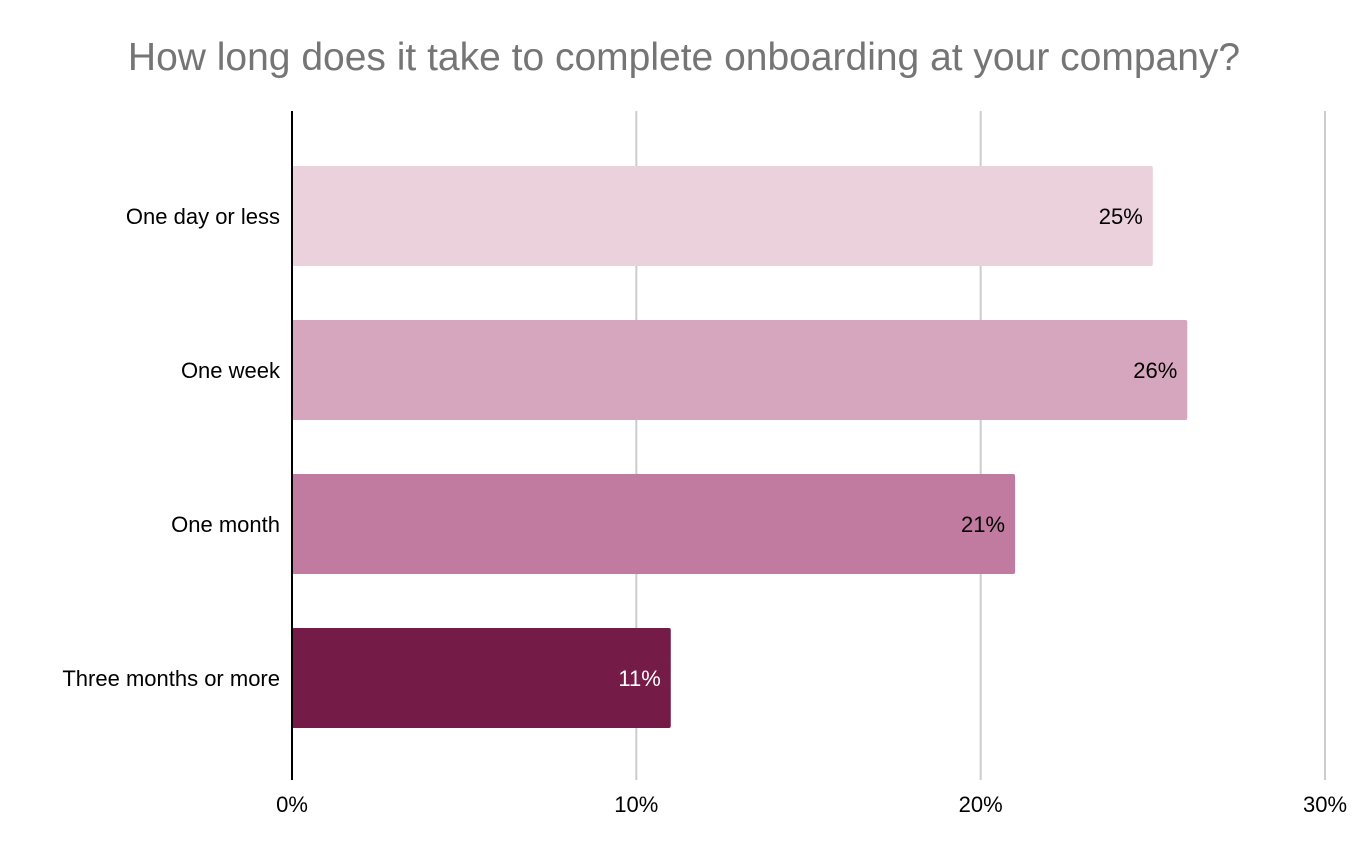 Image resolution: width=1368 pixels, height=860 pixels. What do you see at coordinates (983, 524) in the screenshot?
I see `data-label: 21%` at bounding box center [983, 524].